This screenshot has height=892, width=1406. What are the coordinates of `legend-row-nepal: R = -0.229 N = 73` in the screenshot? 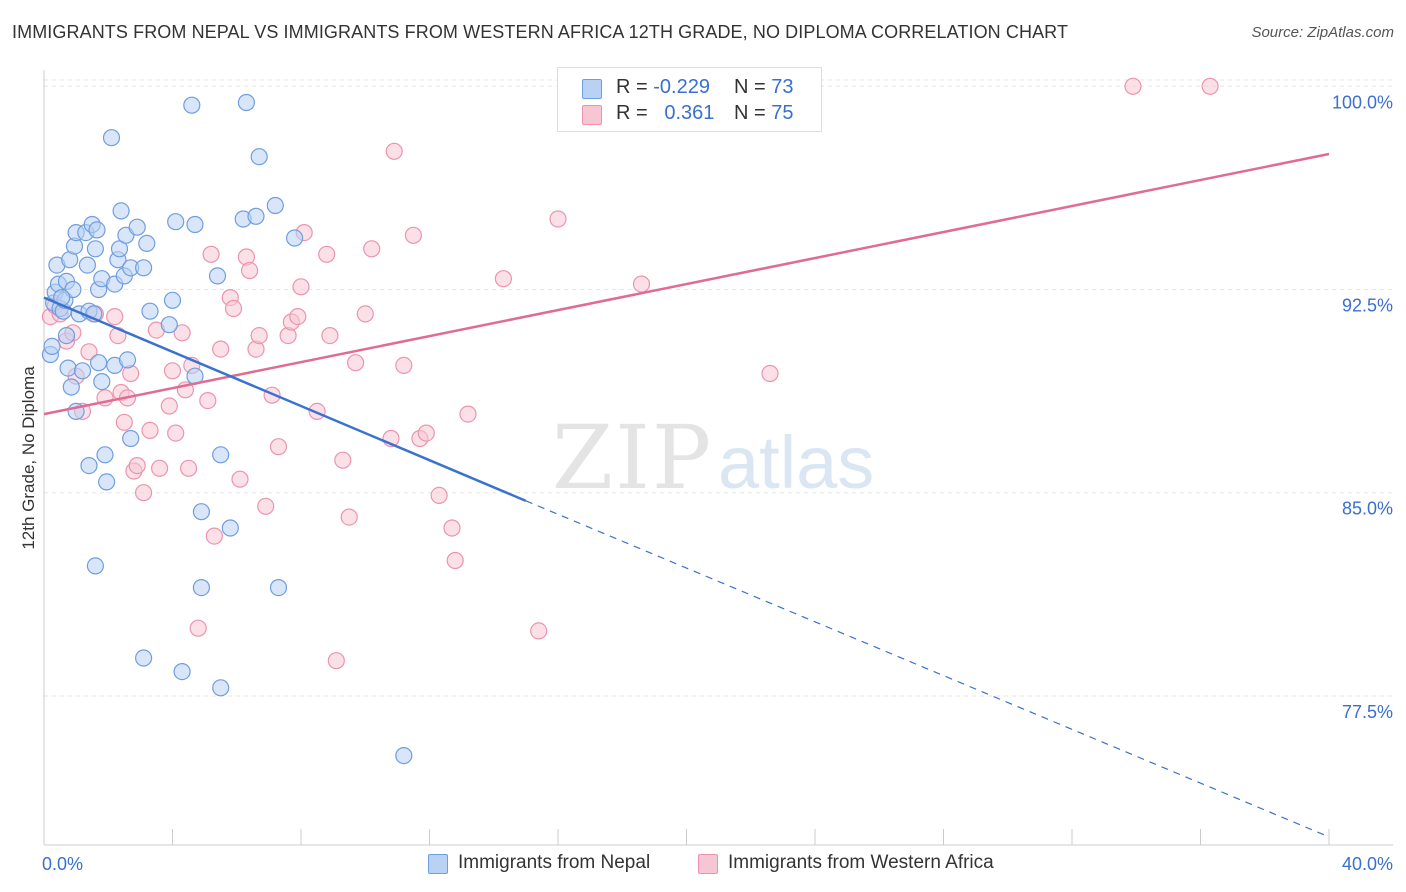 It's located at (689, 88).